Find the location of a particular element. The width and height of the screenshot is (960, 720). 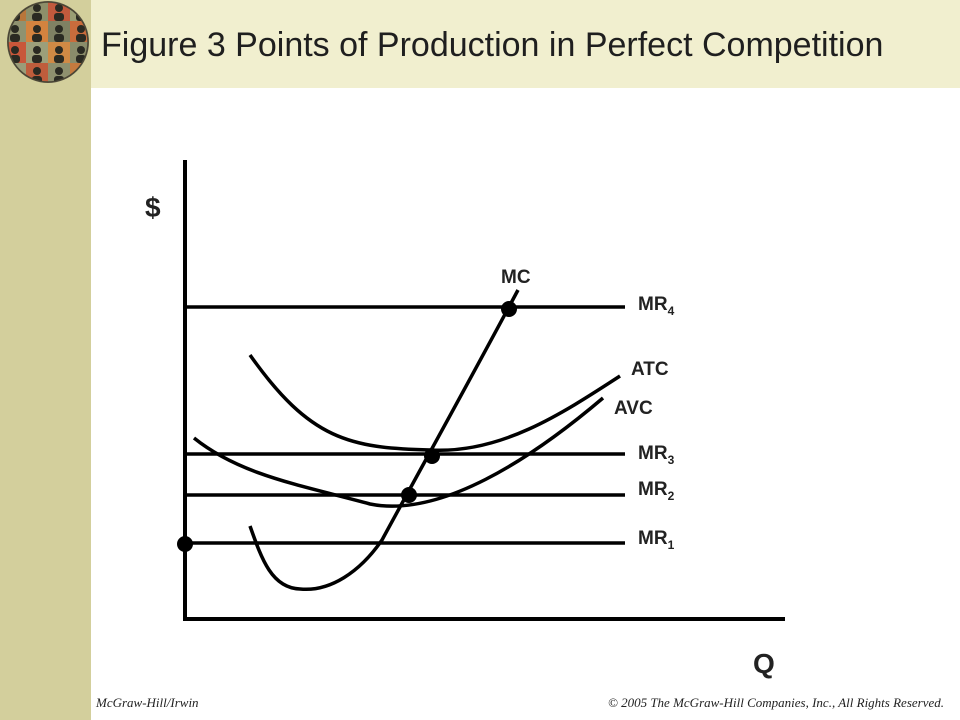

avc-label: AVC is located at coordinates (633, 408).